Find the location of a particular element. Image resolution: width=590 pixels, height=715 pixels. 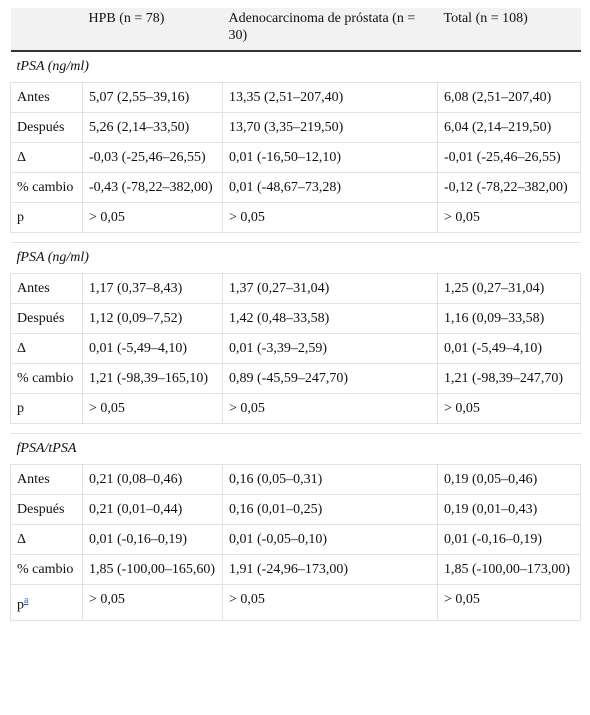

value-cell: 1,37 (0,27–31,04) is located at coordinates (330, 288).